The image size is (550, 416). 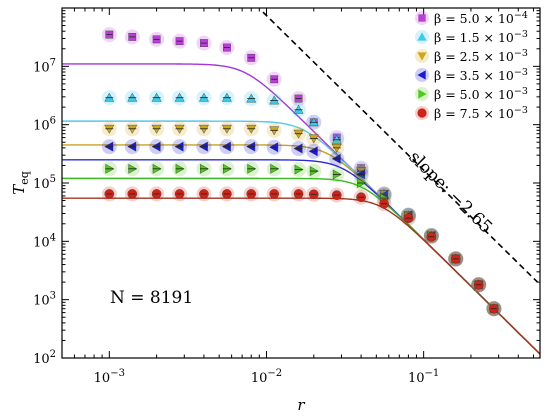 I want to click on legend-item: β = 3.5 × 10−3, so click(x=471, y=75).